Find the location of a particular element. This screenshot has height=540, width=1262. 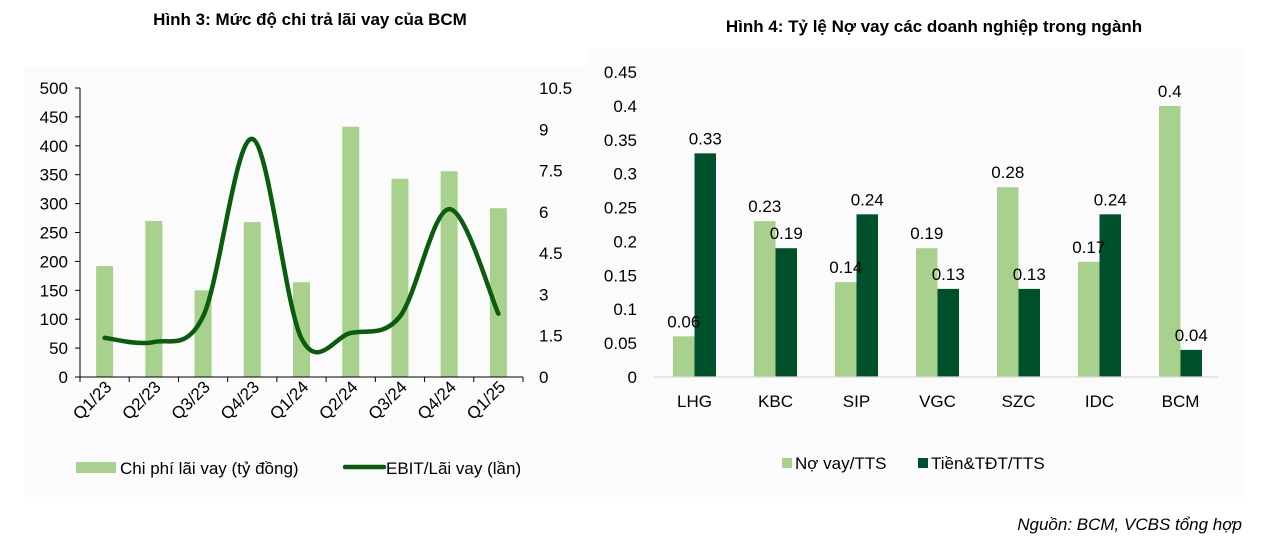

bar-interest-expense-Q1/24 is located at coordinates (301, 329).